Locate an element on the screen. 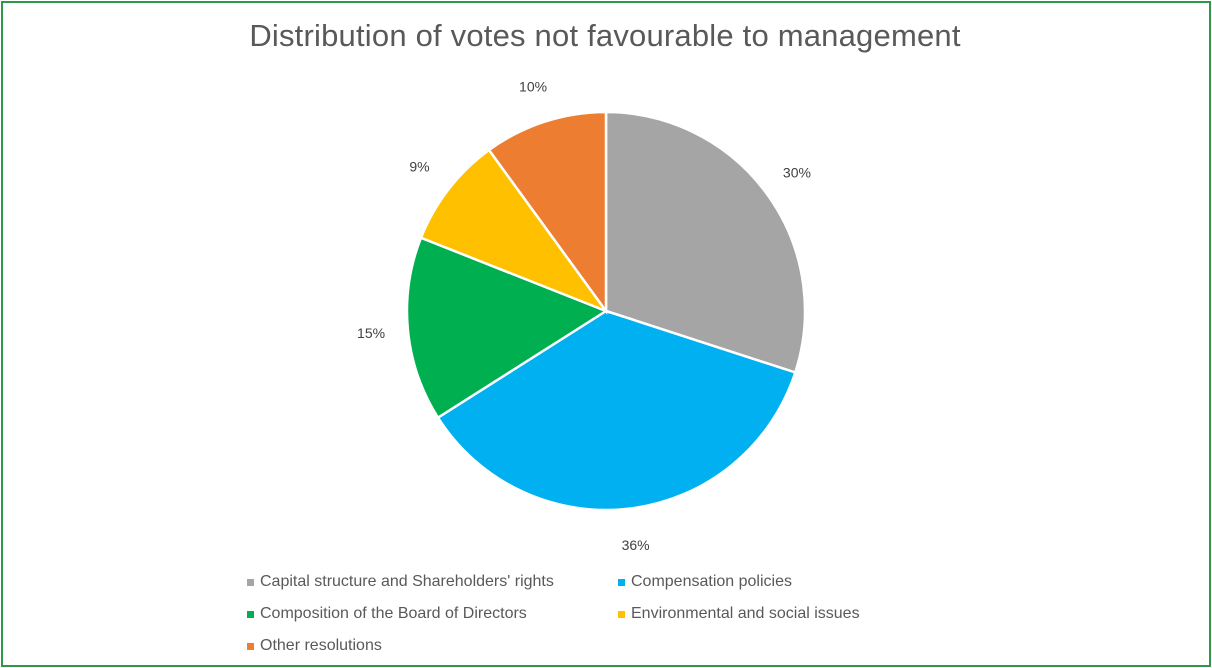  pie-slice-capital-structure is located at coordinates (705, 242).